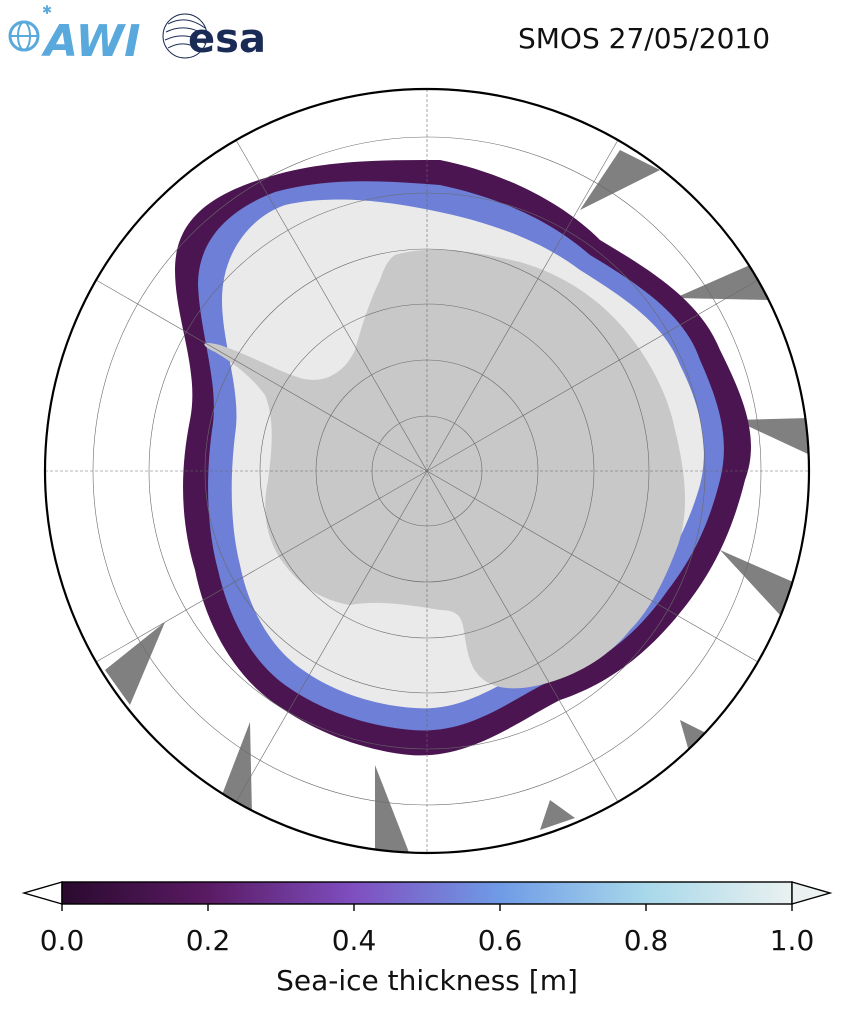 The width and height of the screenshot is (854, 1026). Describe the element at coordinates (646, 940) in the screenshot. I see `colorbar-tick-label: 0.8` at that location.